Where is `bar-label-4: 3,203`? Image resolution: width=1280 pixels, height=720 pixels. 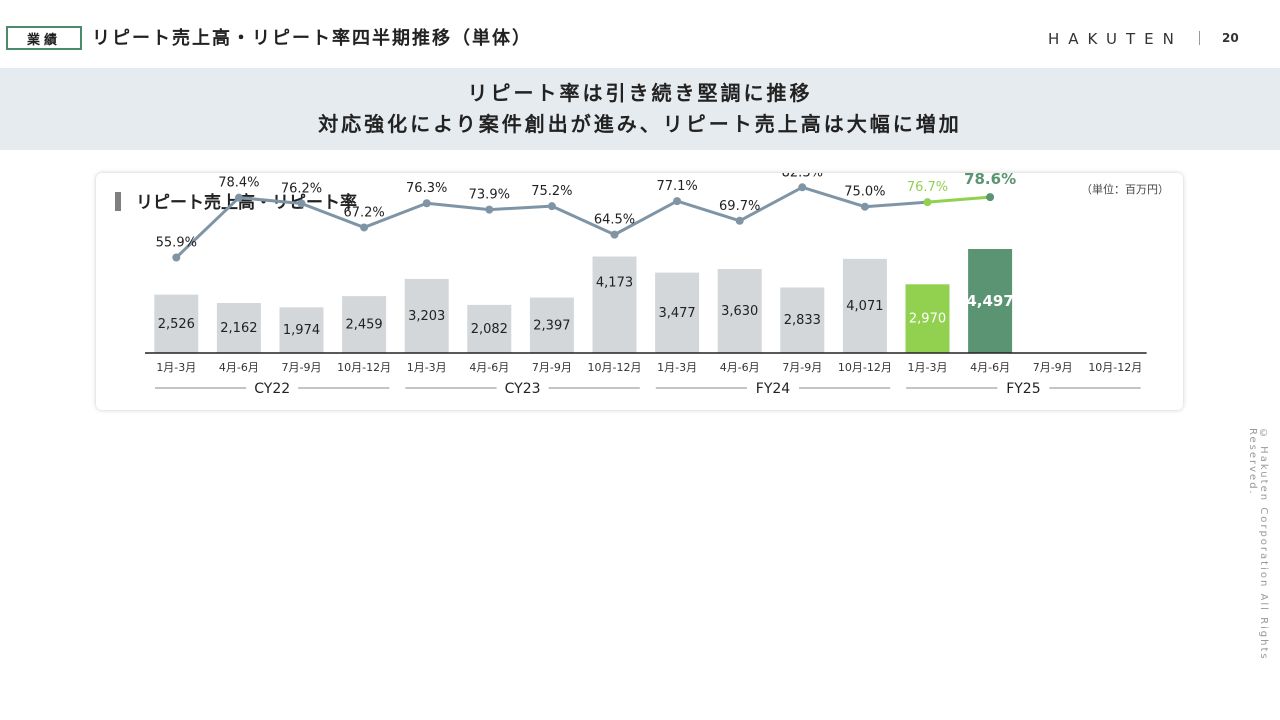 bar-label-4: 3,203 is located at coordinates (426, 316).